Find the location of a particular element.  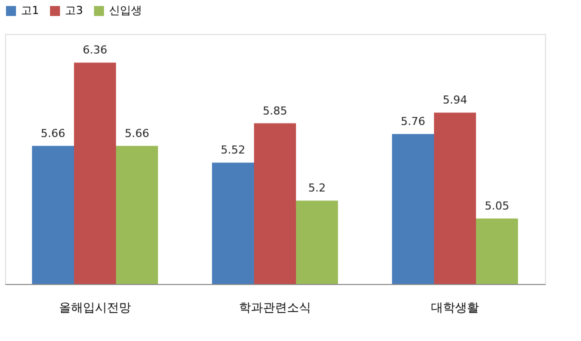

legend-label: 고3 is located at coordinates (74, 10).